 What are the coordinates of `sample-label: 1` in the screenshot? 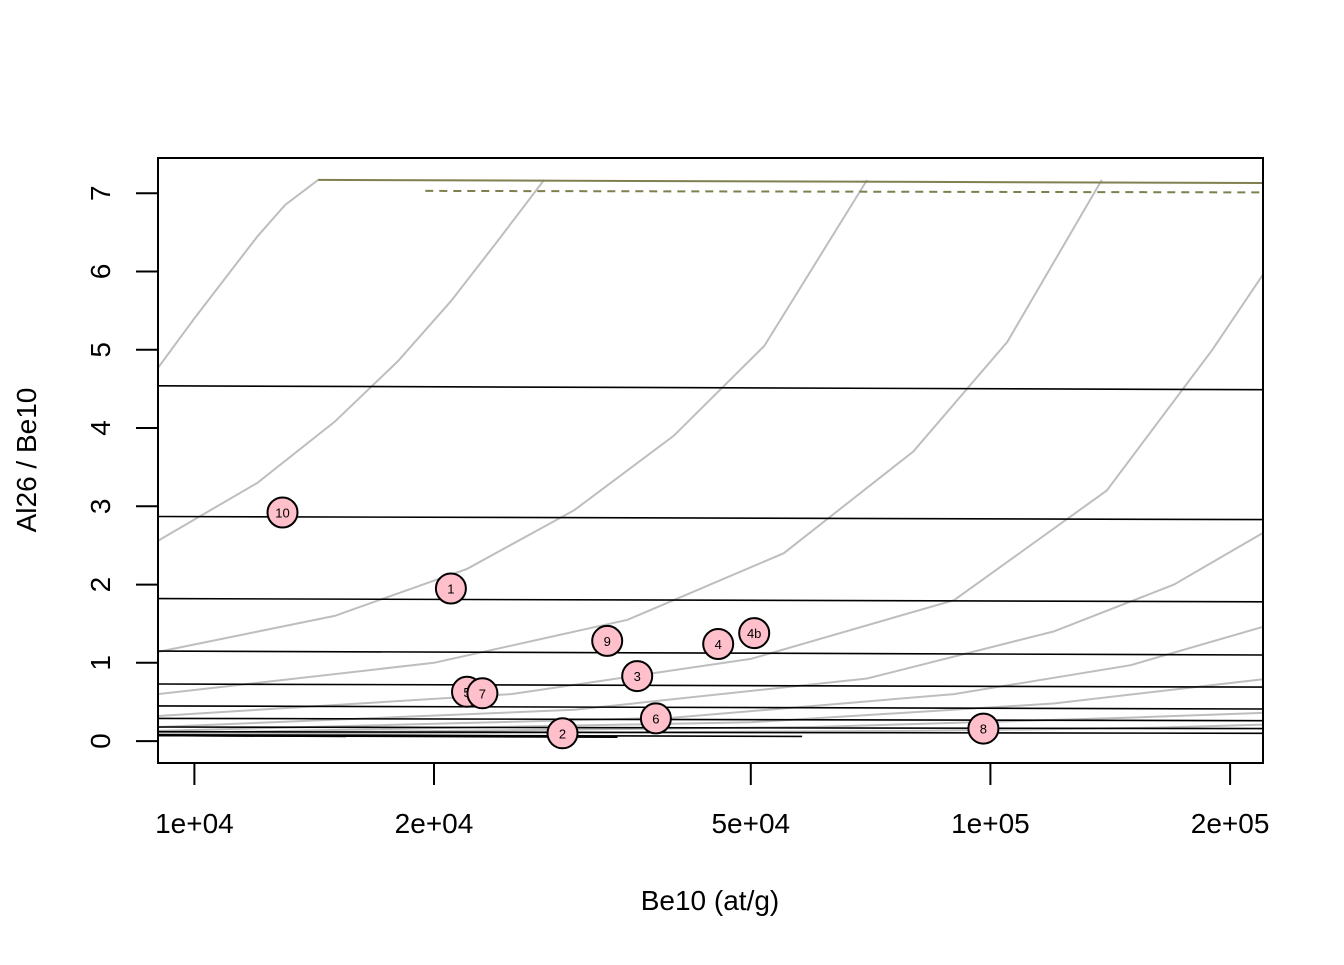 It's located at (450, 589).